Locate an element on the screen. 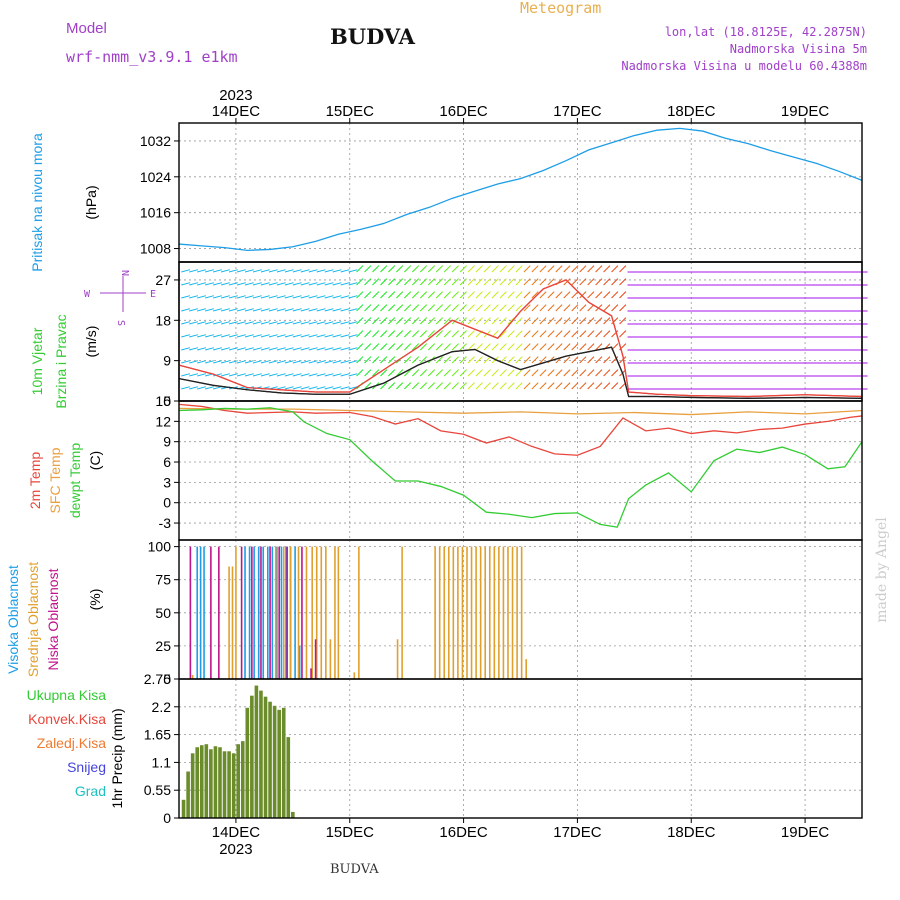  sfctemp-ylabel: SFC Temp is located at coordinates (55, 480).